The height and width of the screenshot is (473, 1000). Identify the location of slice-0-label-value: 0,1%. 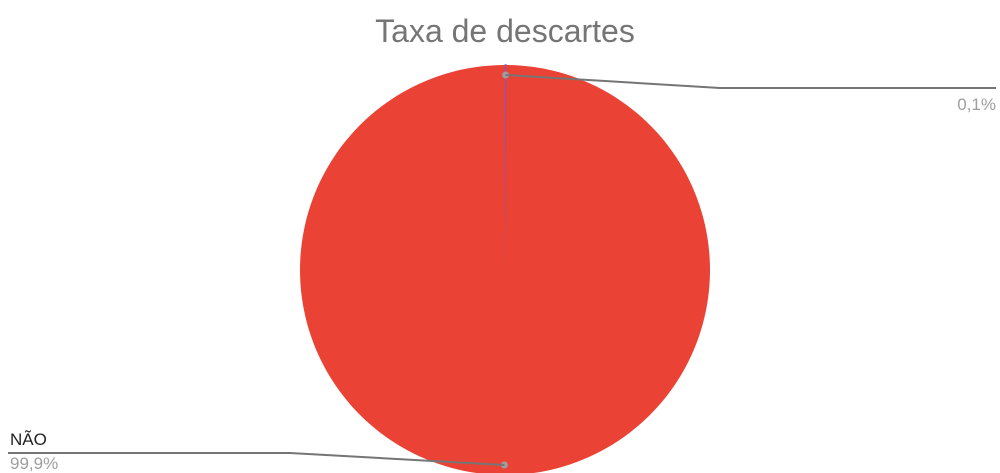
(976, 104).